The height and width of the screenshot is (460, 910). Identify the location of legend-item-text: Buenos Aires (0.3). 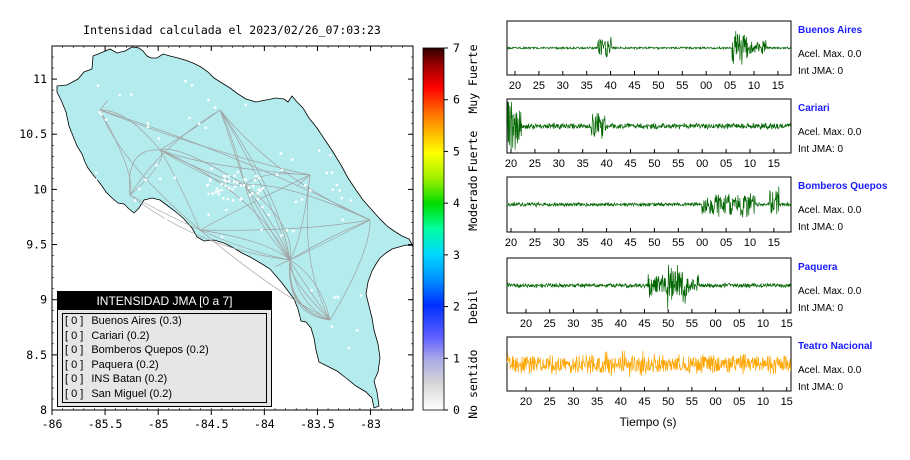
(136, 321).